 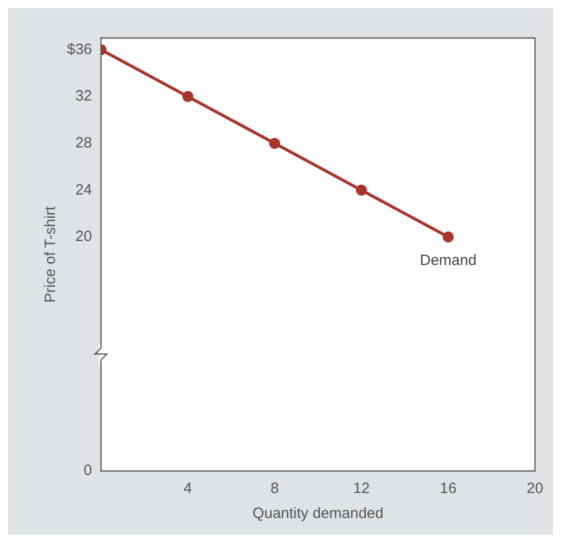 What do you see at coordinates (83, 96) in the screenshot?
I see `y-tick-label: 32` at bounding box center [83, 96].